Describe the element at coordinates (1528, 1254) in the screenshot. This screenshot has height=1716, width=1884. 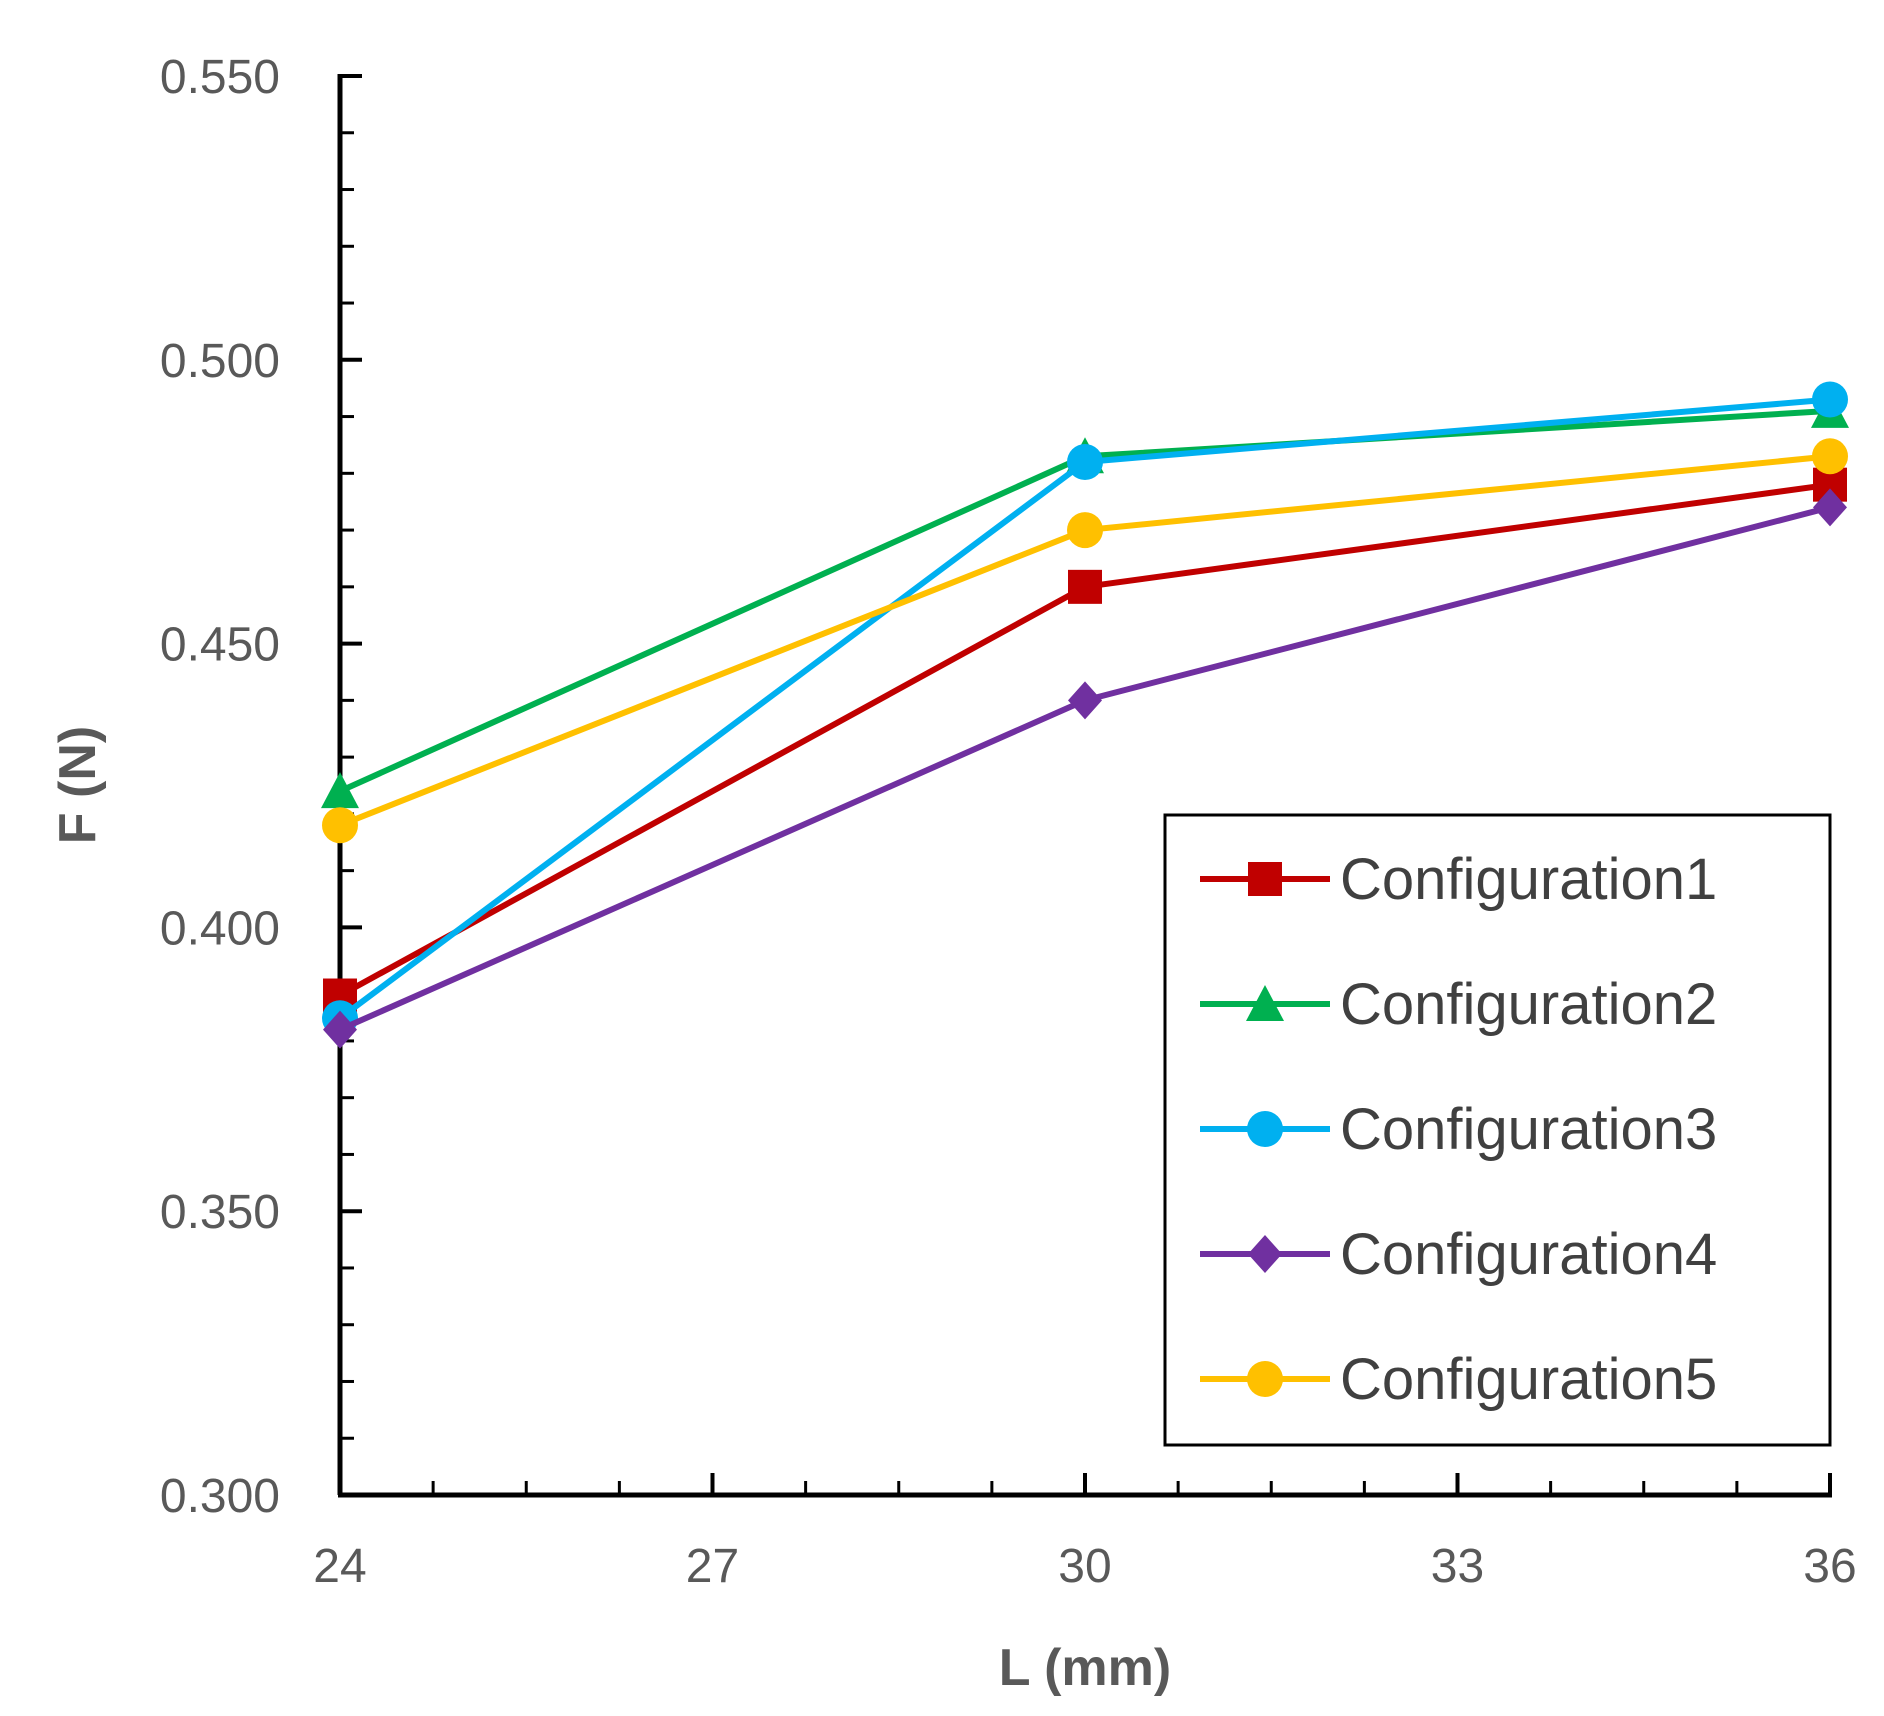
I see `legend-label: Configuration4` at that location.